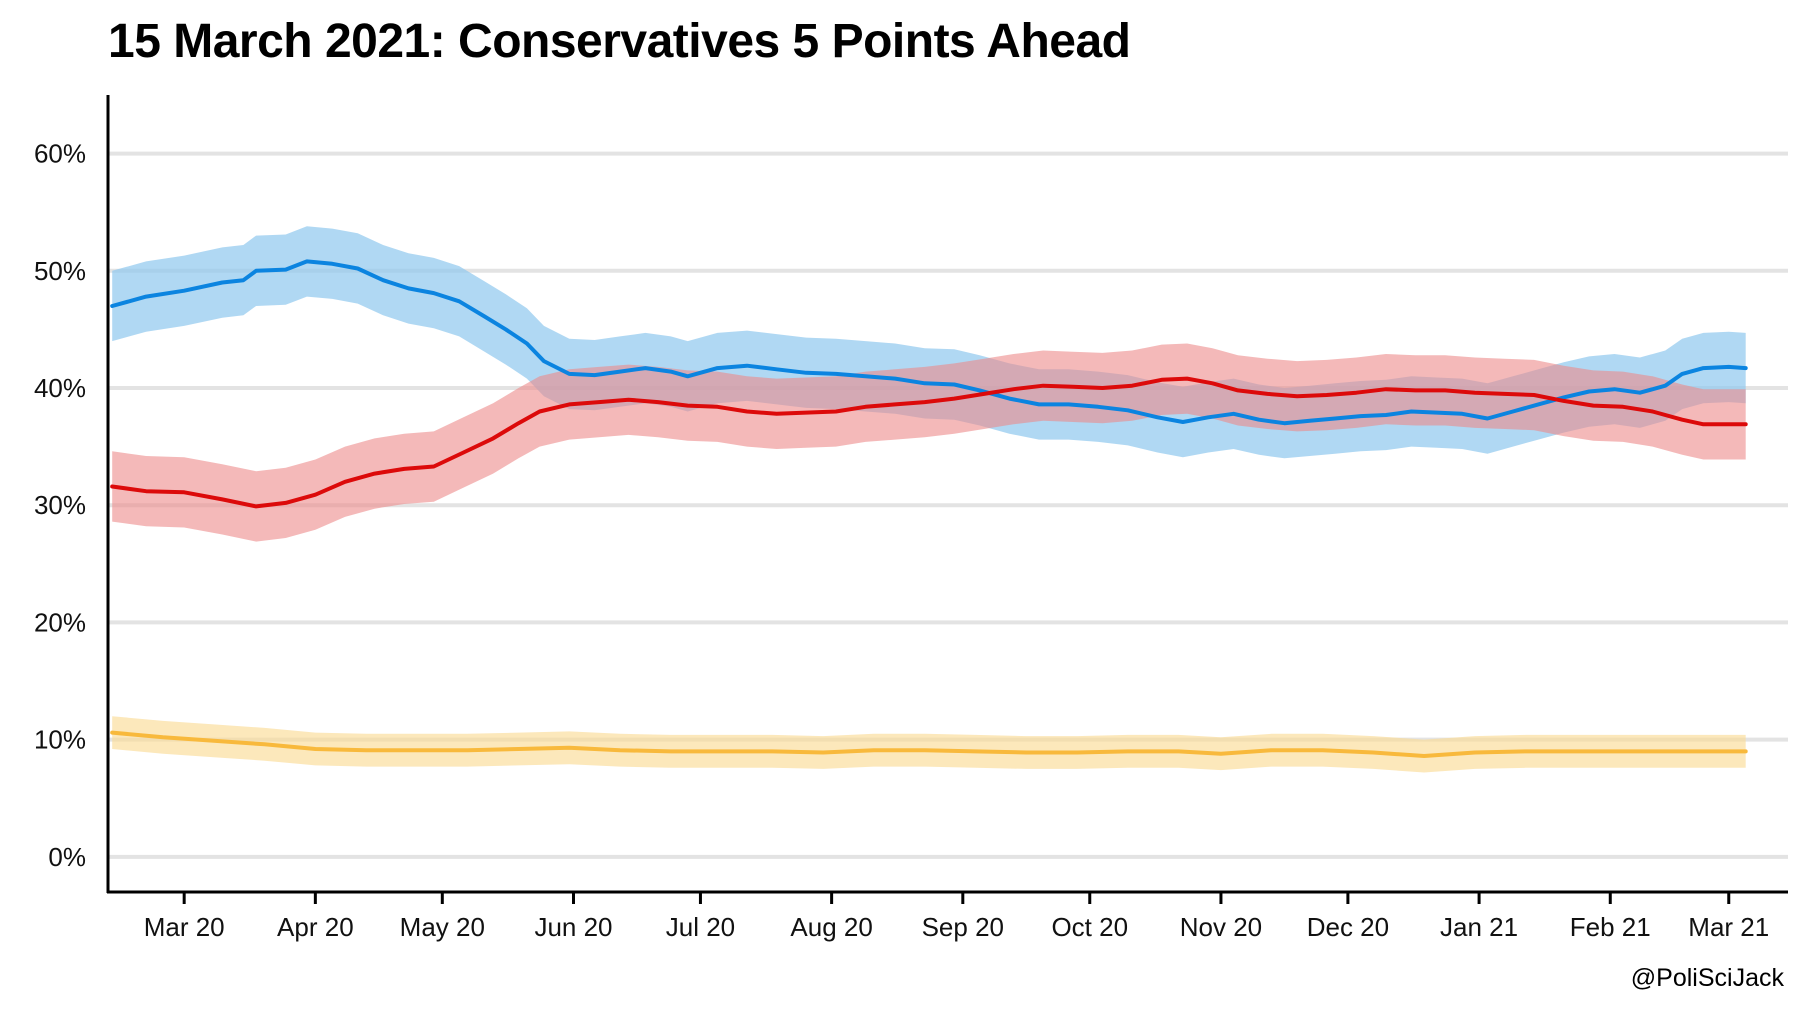  What do you see at coordinates (60, 388) in the screenshot?
I see `y-tick-label: 40%` at bounding box center [60, 388].